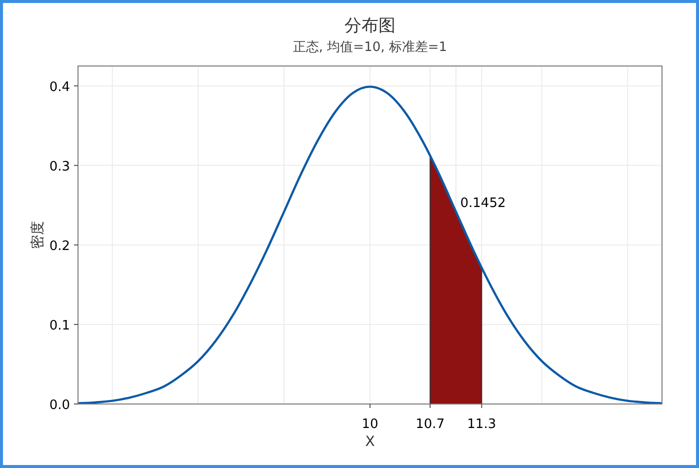  Describe the element at coordinates (59, 405) in the screenshot. I see `y-tick-label: 0.0` at that location.